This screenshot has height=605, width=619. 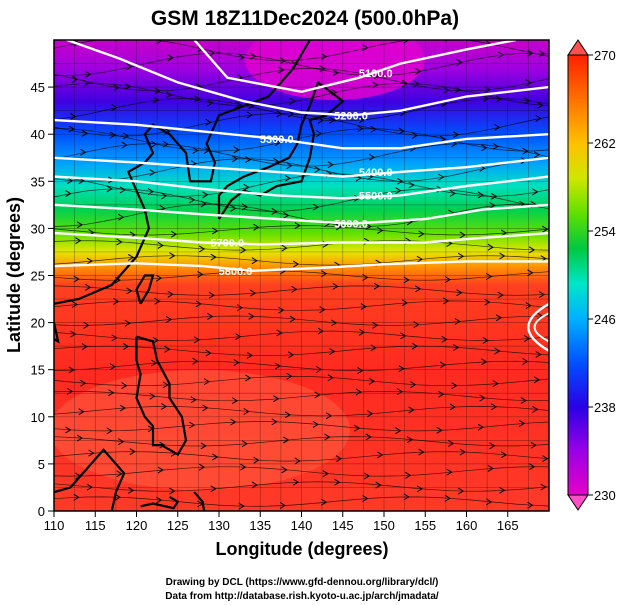 I want to click on y-tick-label: 40, so click(x=38, y=134).